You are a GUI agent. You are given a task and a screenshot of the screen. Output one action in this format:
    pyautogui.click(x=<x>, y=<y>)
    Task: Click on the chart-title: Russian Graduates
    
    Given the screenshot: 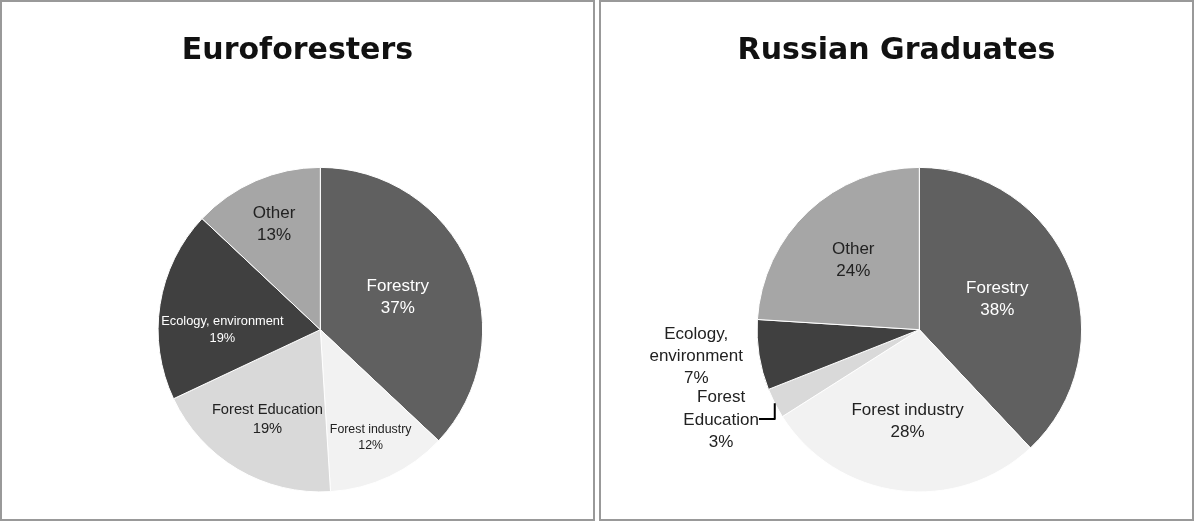 What is the action you would take?
    pyautogui.click(x=896, y=49)
    